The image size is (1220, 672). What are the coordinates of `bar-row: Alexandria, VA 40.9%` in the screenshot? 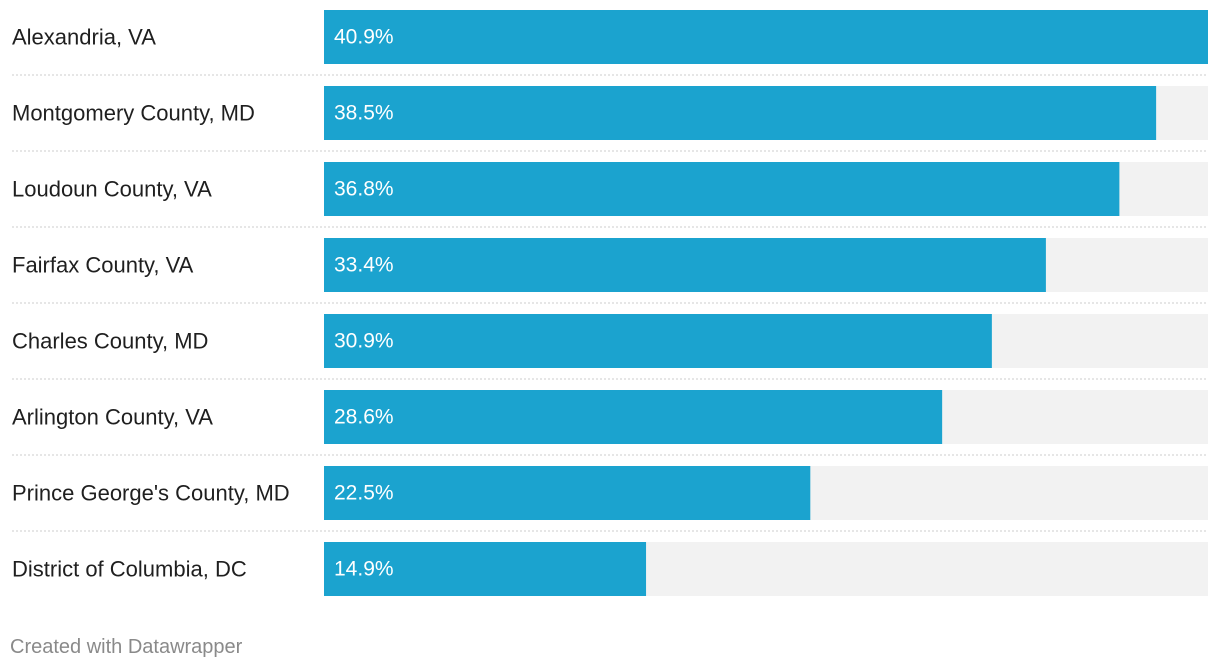 It's located at (610, 43).